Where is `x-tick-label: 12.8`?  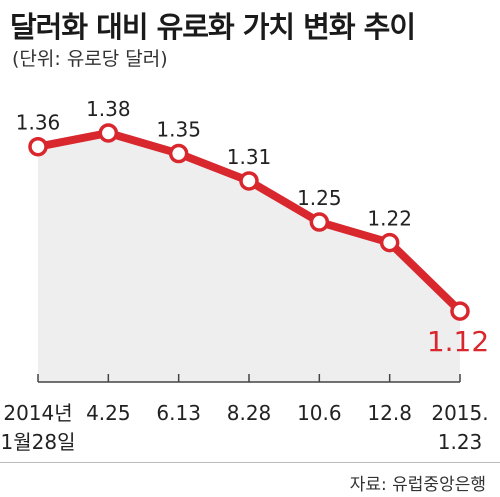 x-tick-label: 12.8 is located at coordinates (389, 413).